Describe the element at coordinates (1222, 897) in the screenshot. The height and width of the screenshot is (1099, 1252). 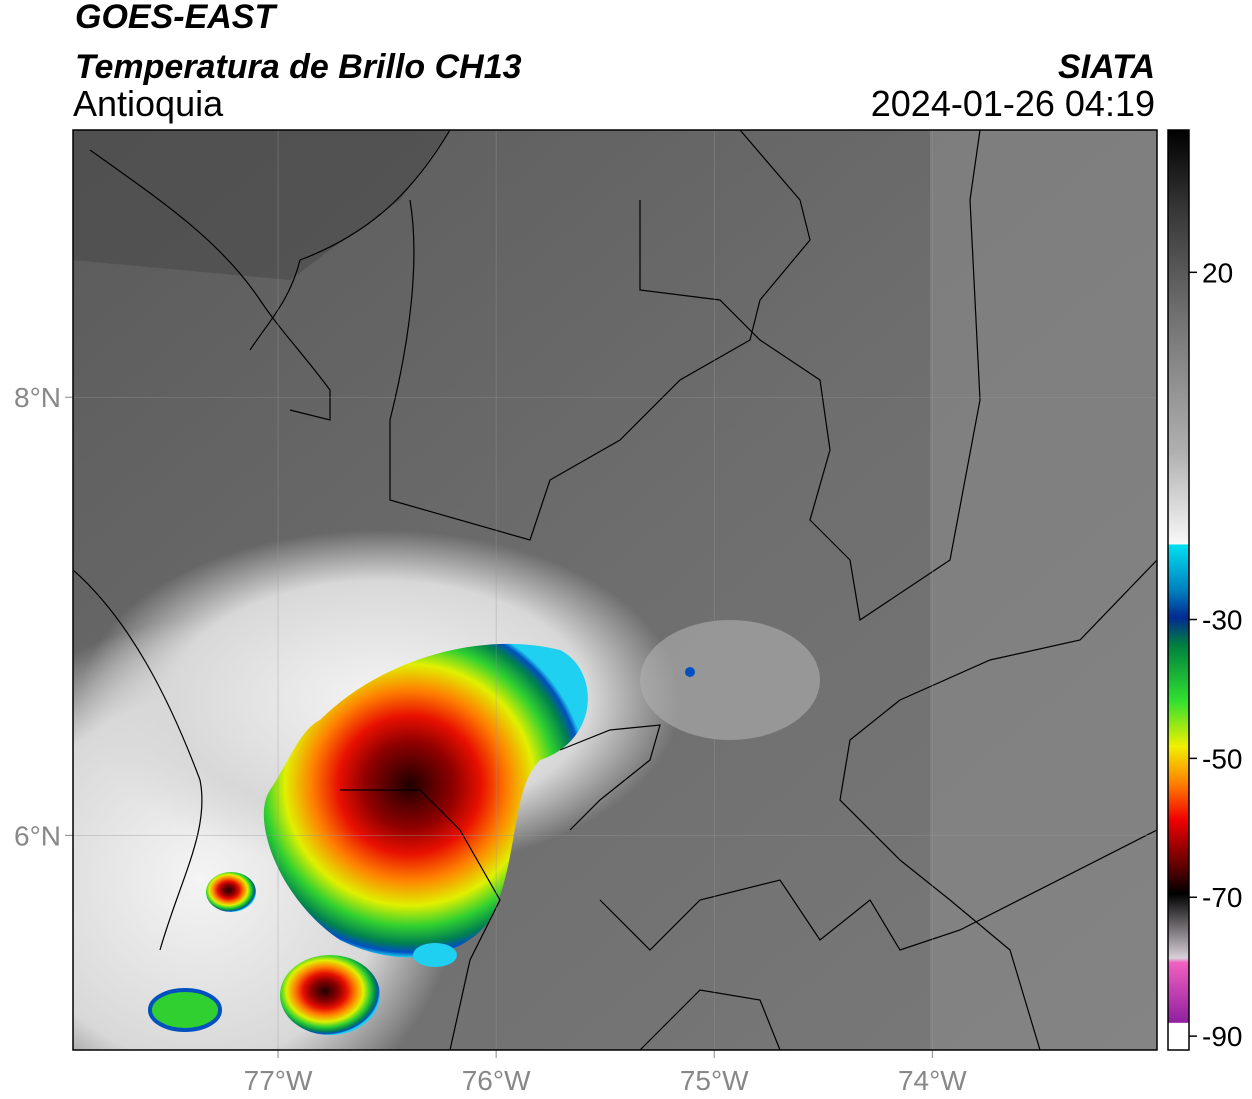
I see `colorbar-tick-label: -70` at that location.